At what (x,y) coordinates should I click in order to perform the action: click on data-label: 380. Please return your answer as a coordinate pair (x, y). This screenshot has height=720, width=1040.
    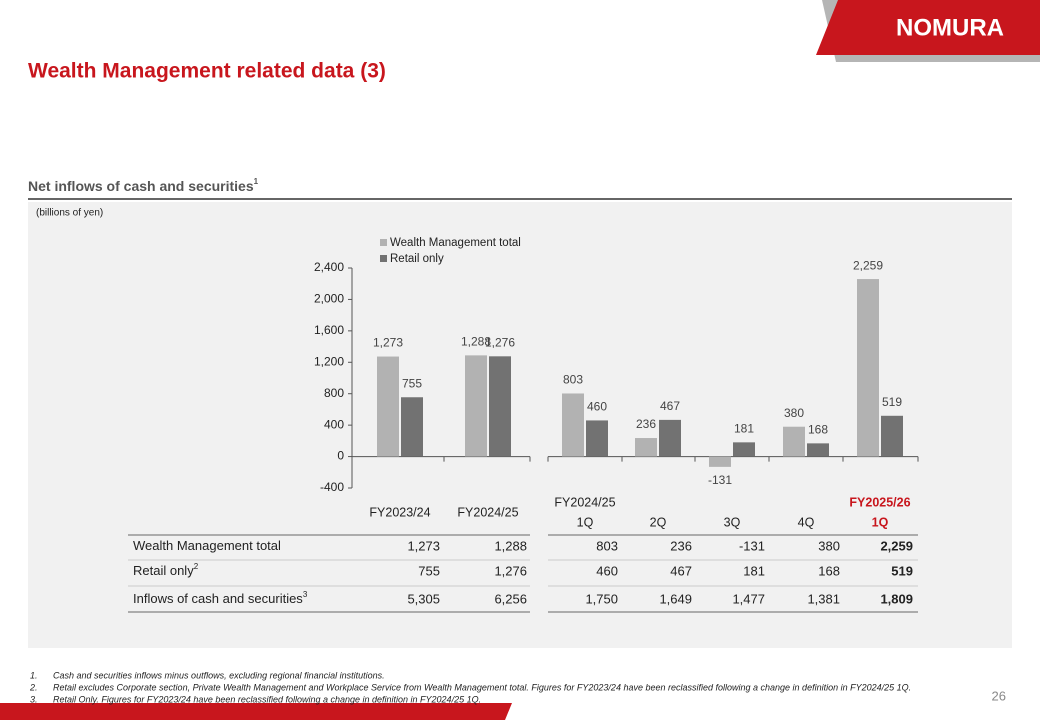
    Looking at the image, I should click on (794, 413).